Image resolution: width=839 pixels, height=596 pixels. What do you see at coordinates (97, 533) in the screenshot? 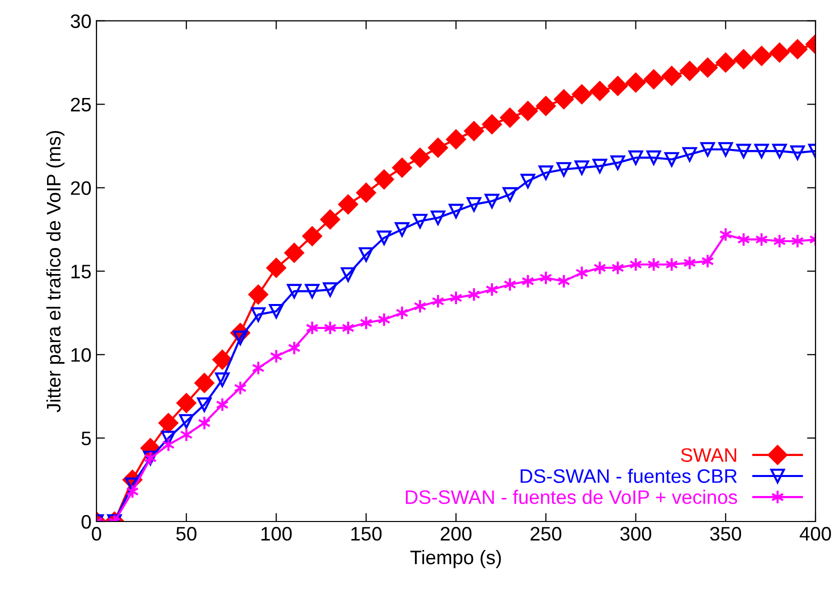
I see `x-tick-label: 0` at bounding box center [97, 533].